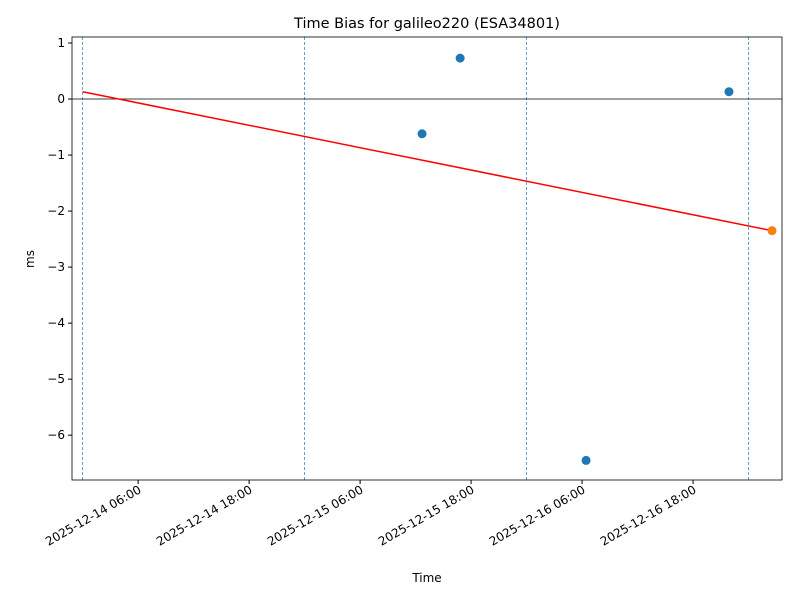  I want to click on chart-title: Time Bias for galileo220 (ESA34801), so click(426, 24).